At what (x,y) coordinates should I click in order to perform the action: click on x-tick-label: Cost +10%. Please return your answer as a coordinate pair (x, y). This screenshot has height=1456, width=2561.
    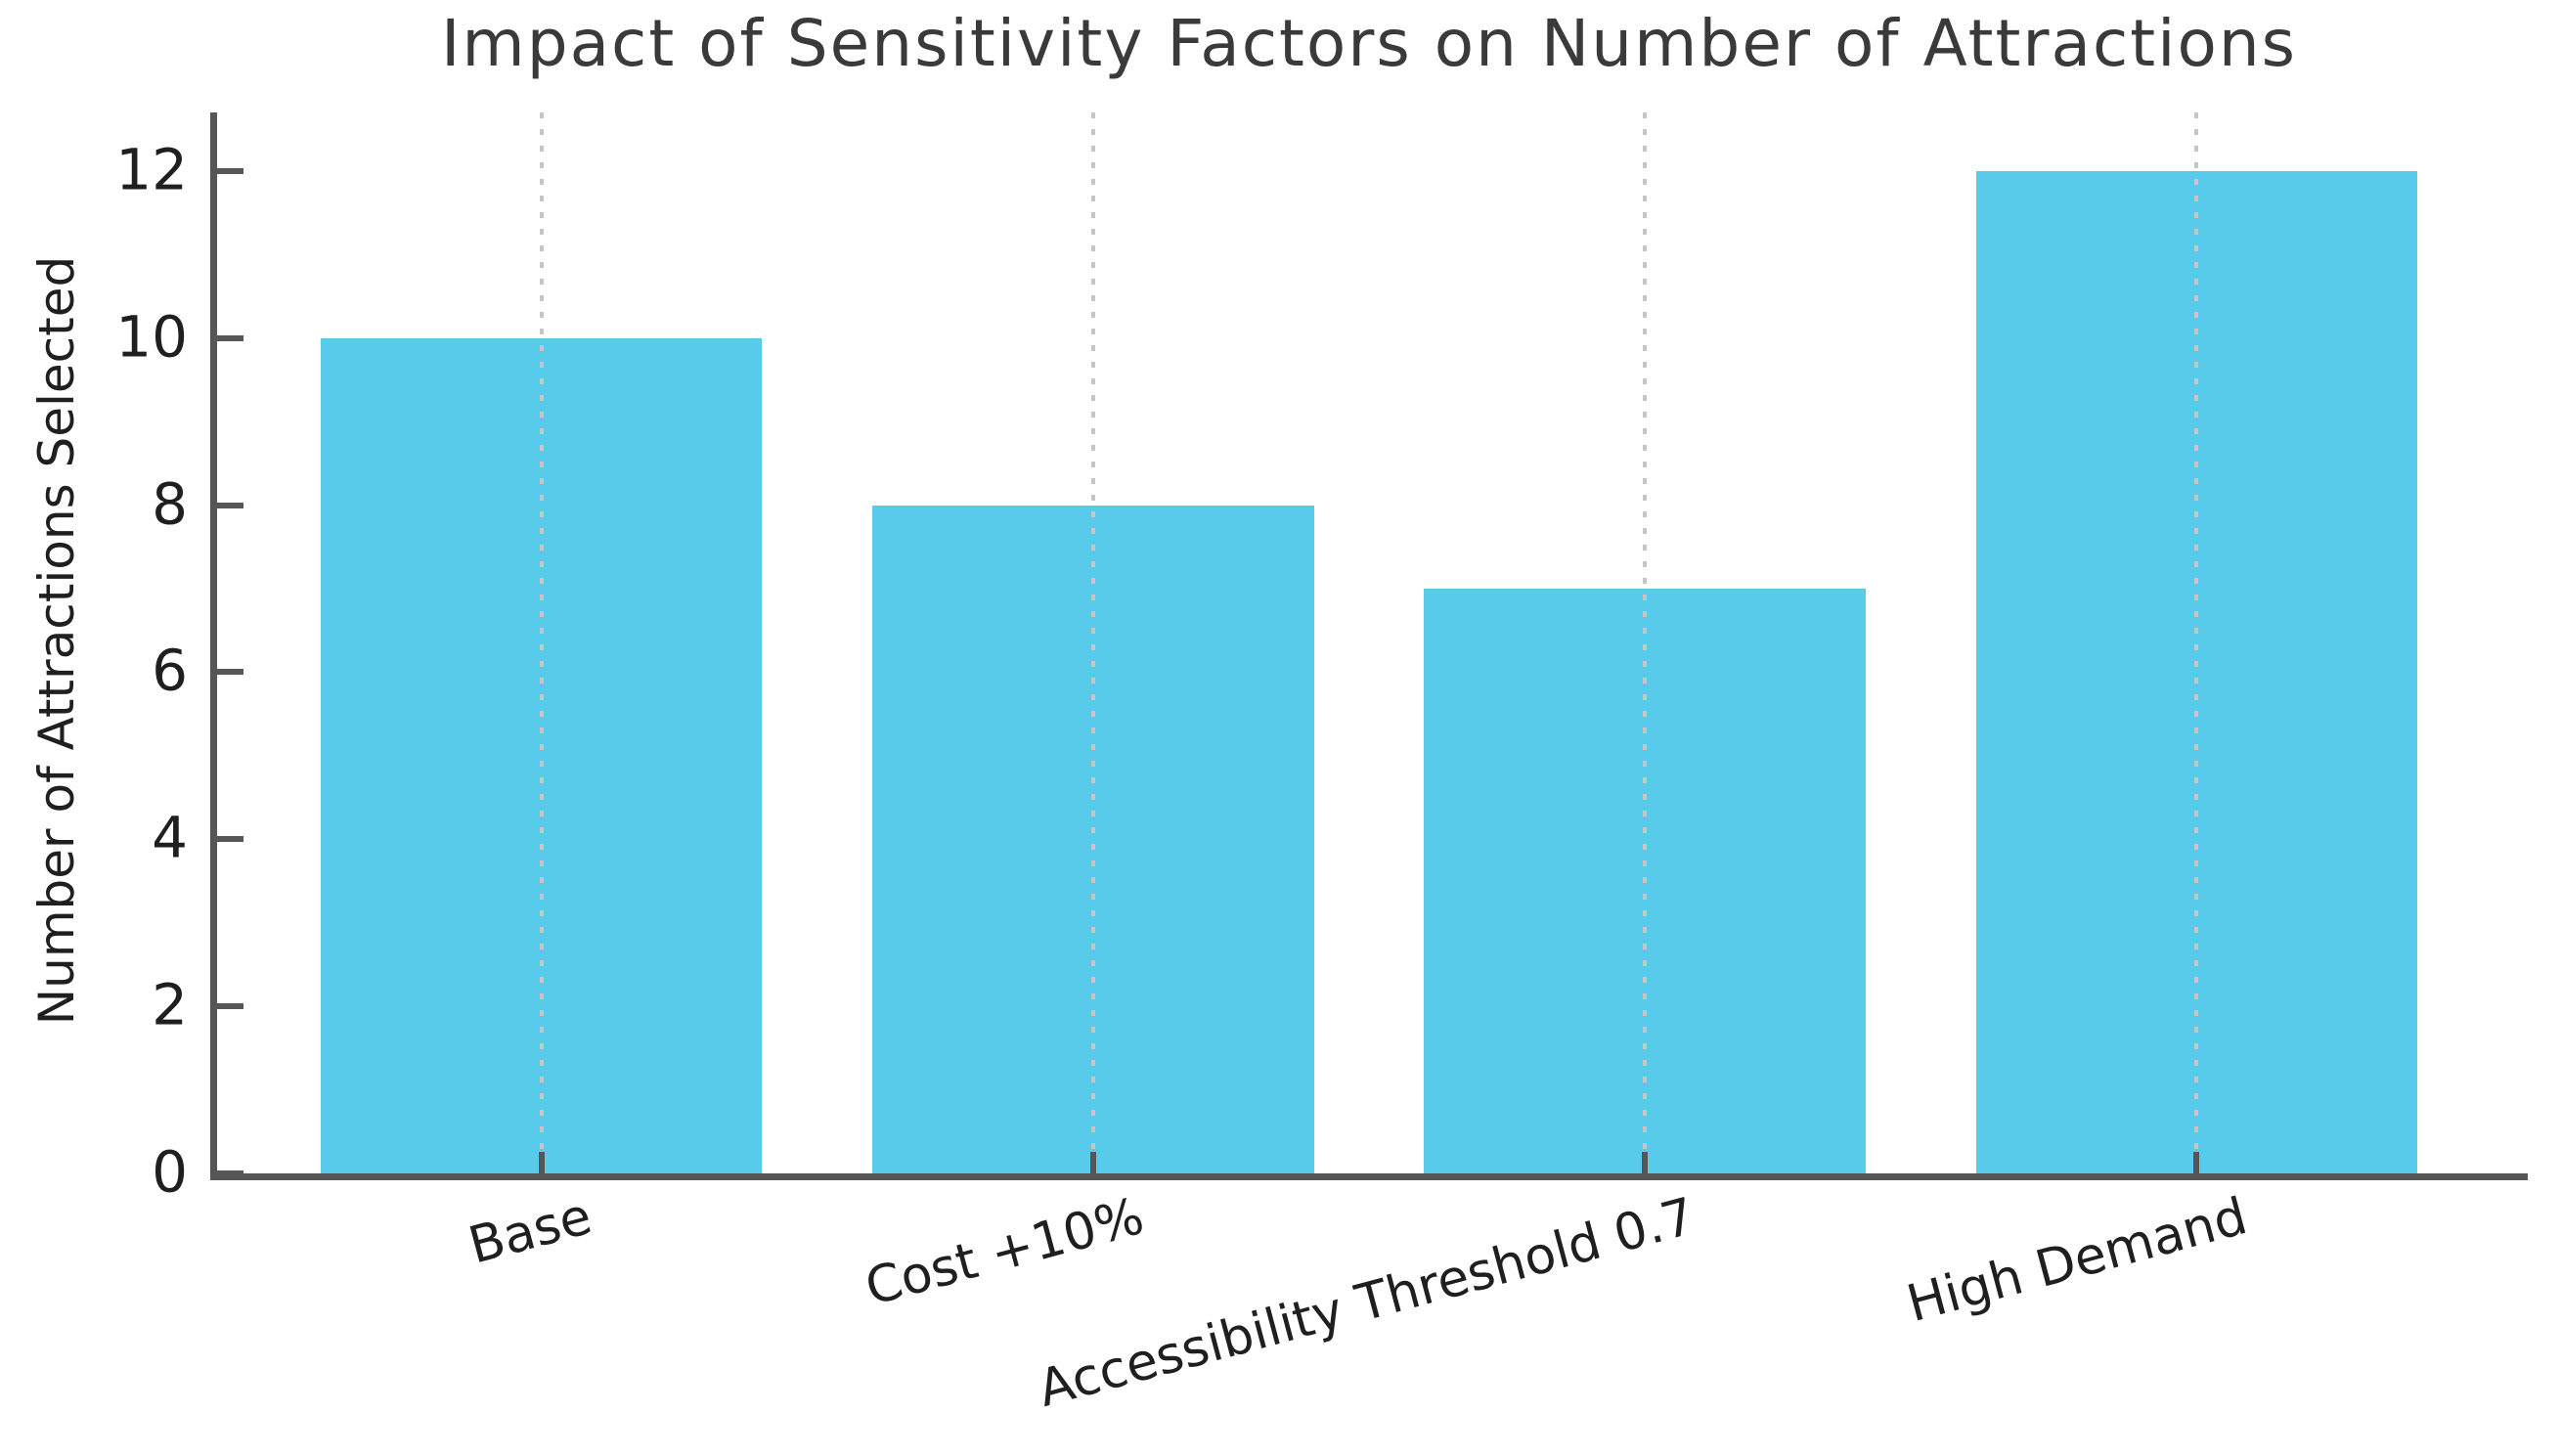
    Looking at the image, I should click on (1004, 1252).